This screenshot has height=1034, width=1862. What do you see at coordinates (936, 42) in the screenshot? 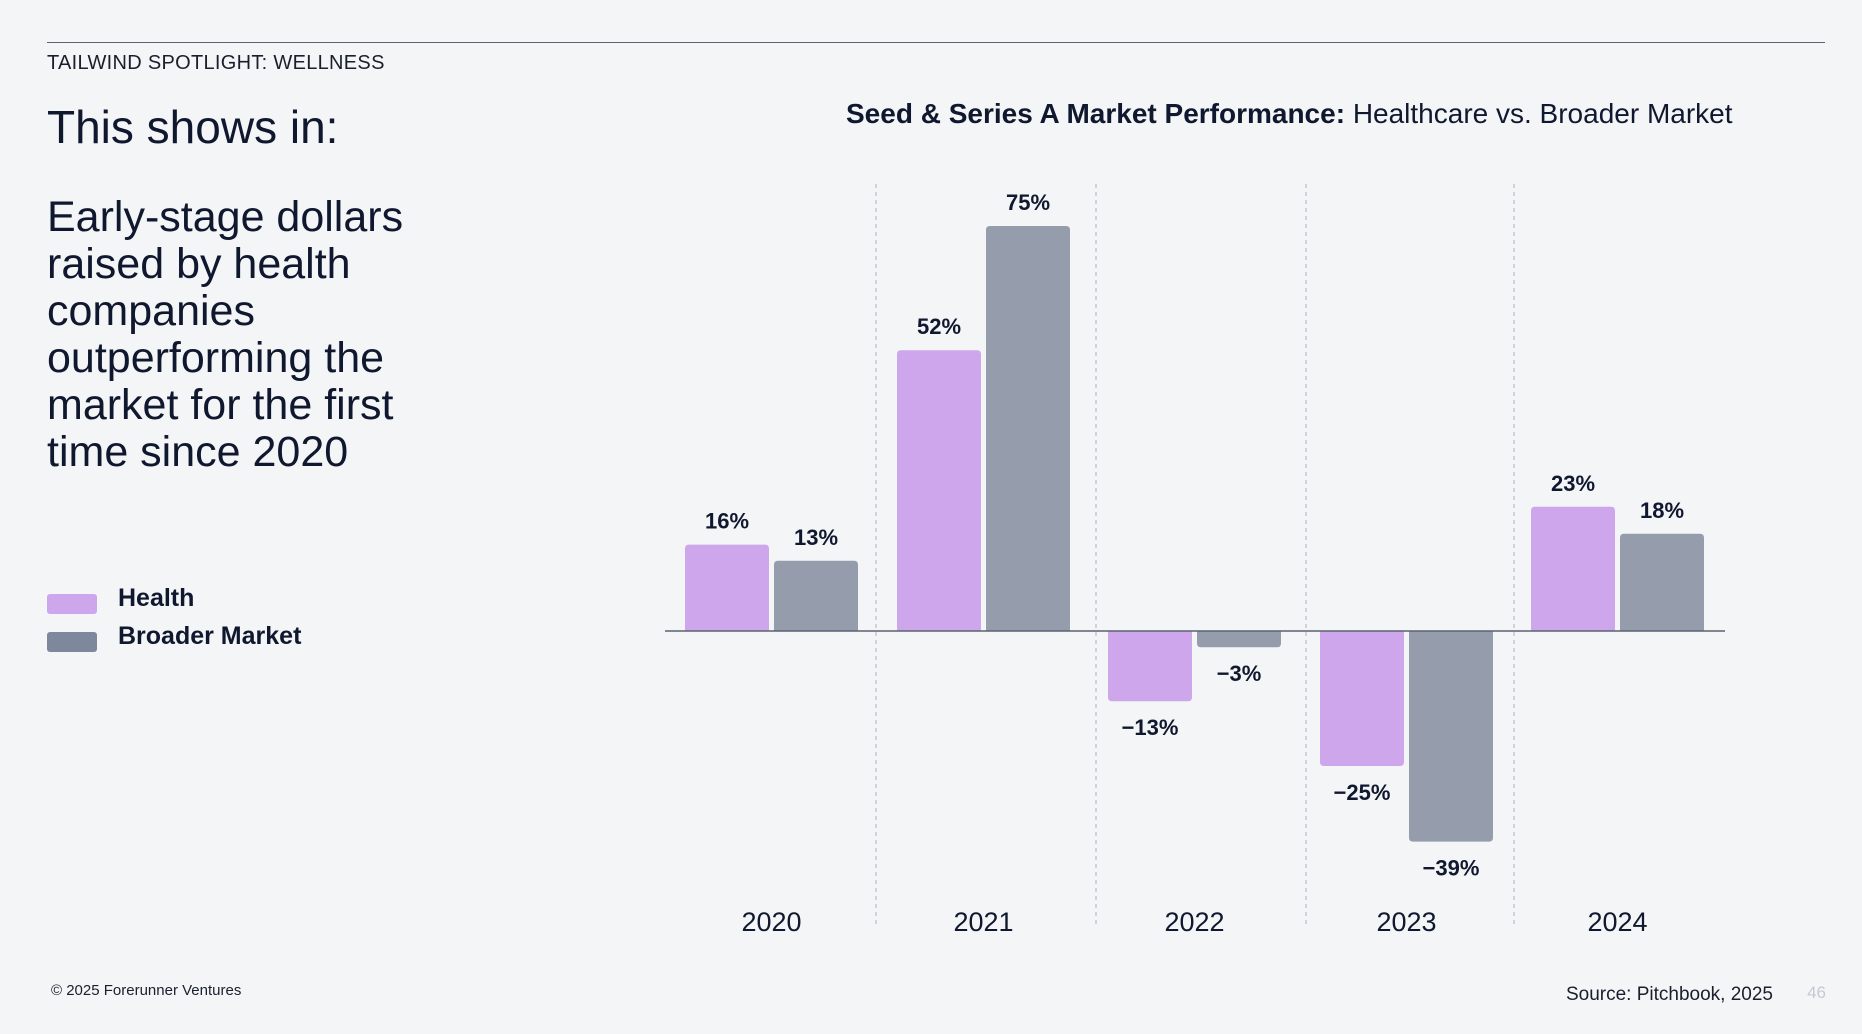
I see `top-rule` at bounding box center [936, 42].